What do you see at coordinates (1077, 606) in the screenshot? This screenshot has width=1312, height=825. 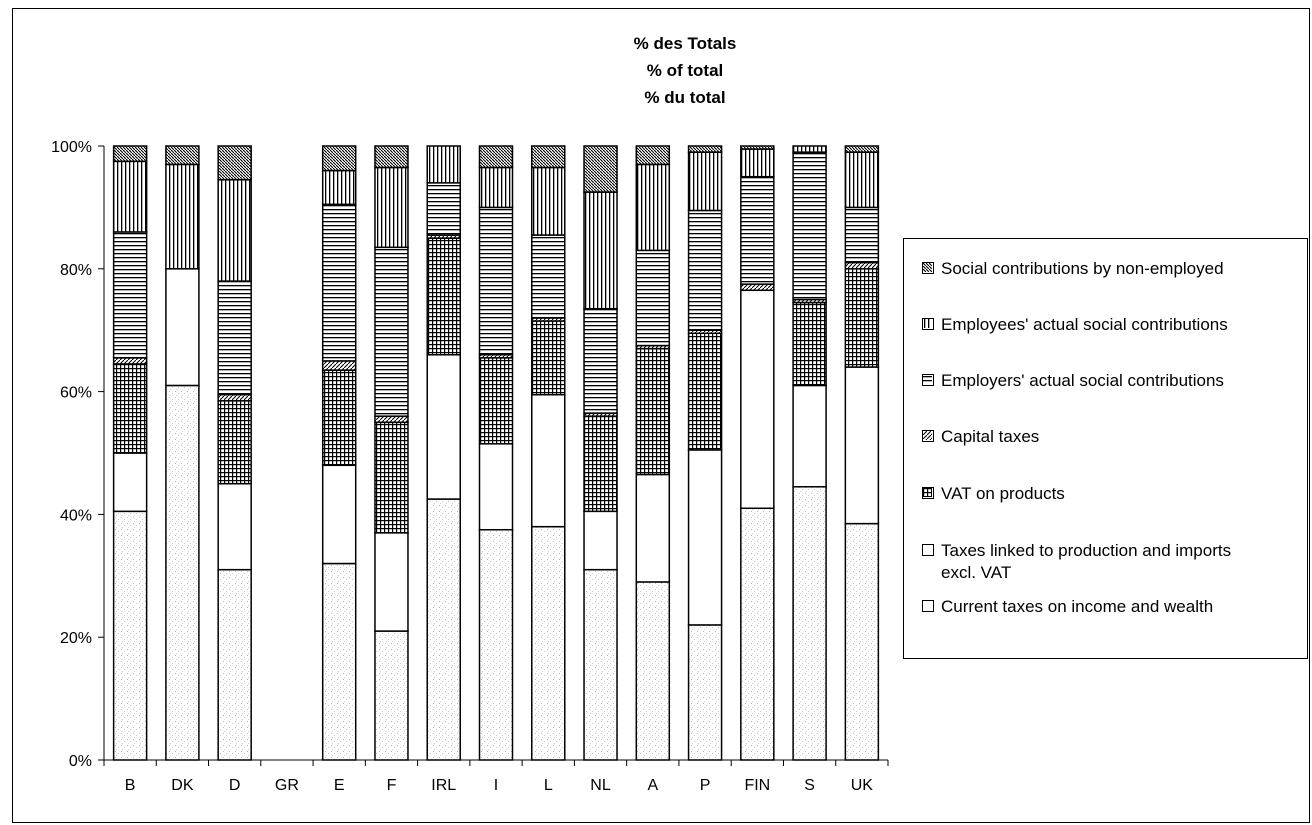 I see `legend-label: Current taxes on income and wealth` at bounding box center [1077, 606].